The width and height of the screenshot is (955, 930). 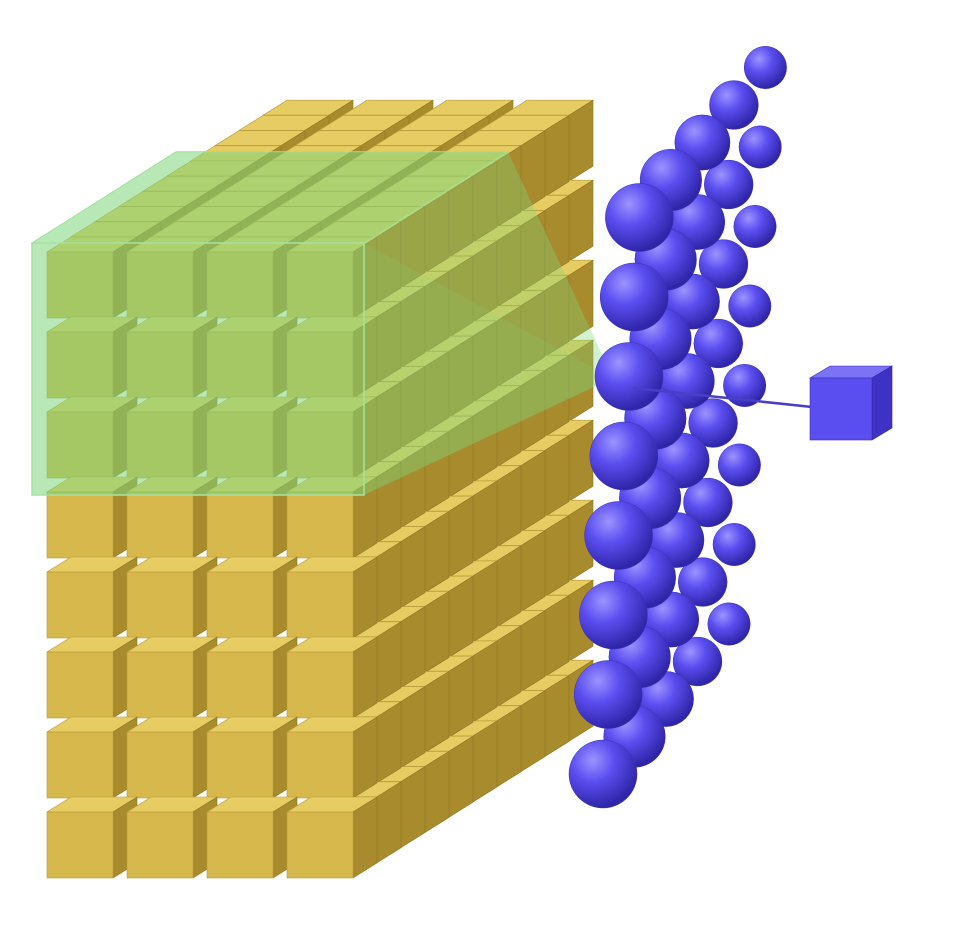 What do you see at coordinates (198, 369) in the screenshot?
I see `receptive-field-front` at bounding box center [198, 369].